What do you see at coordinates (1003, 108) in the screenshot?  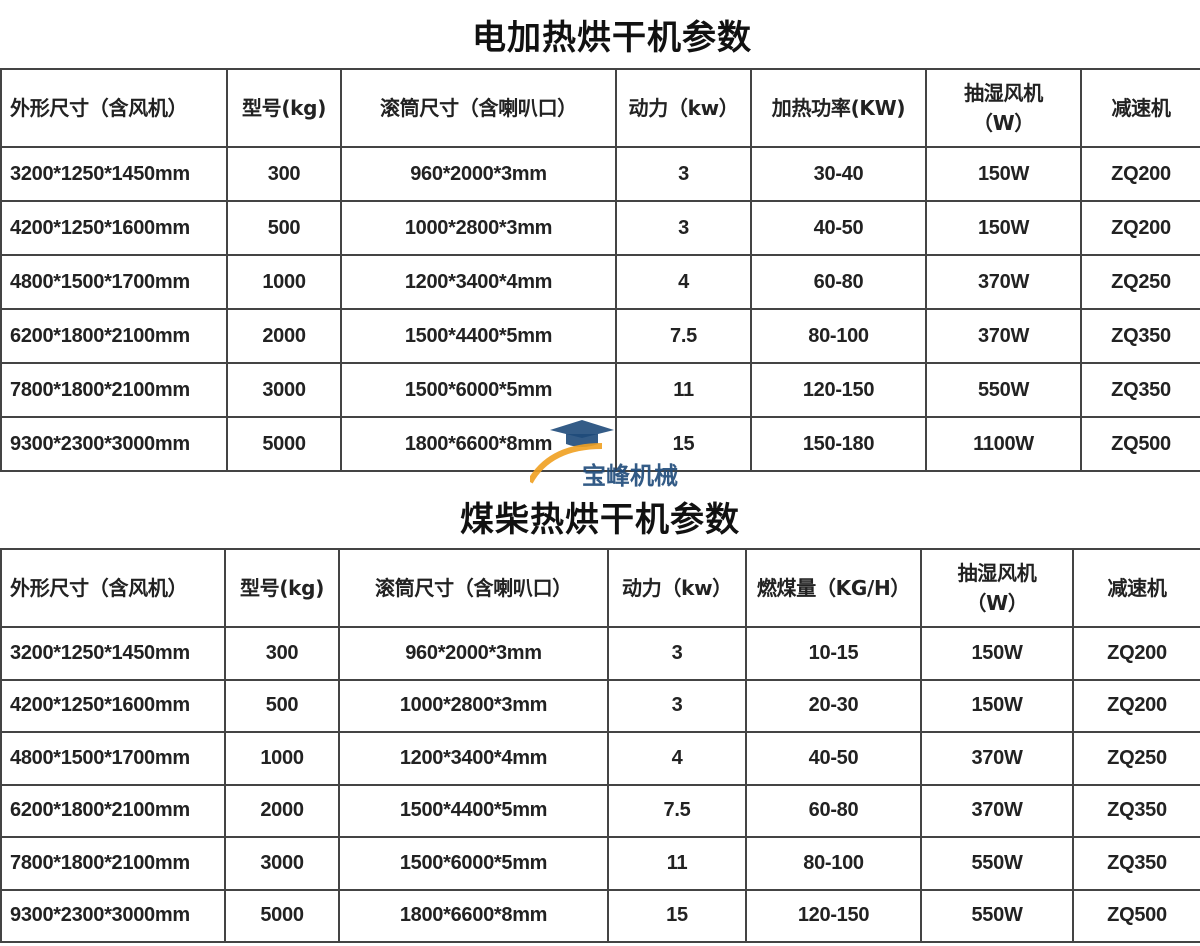 I see `column-header: 抽湿风机（W）` at bounding box center [1003, 108].